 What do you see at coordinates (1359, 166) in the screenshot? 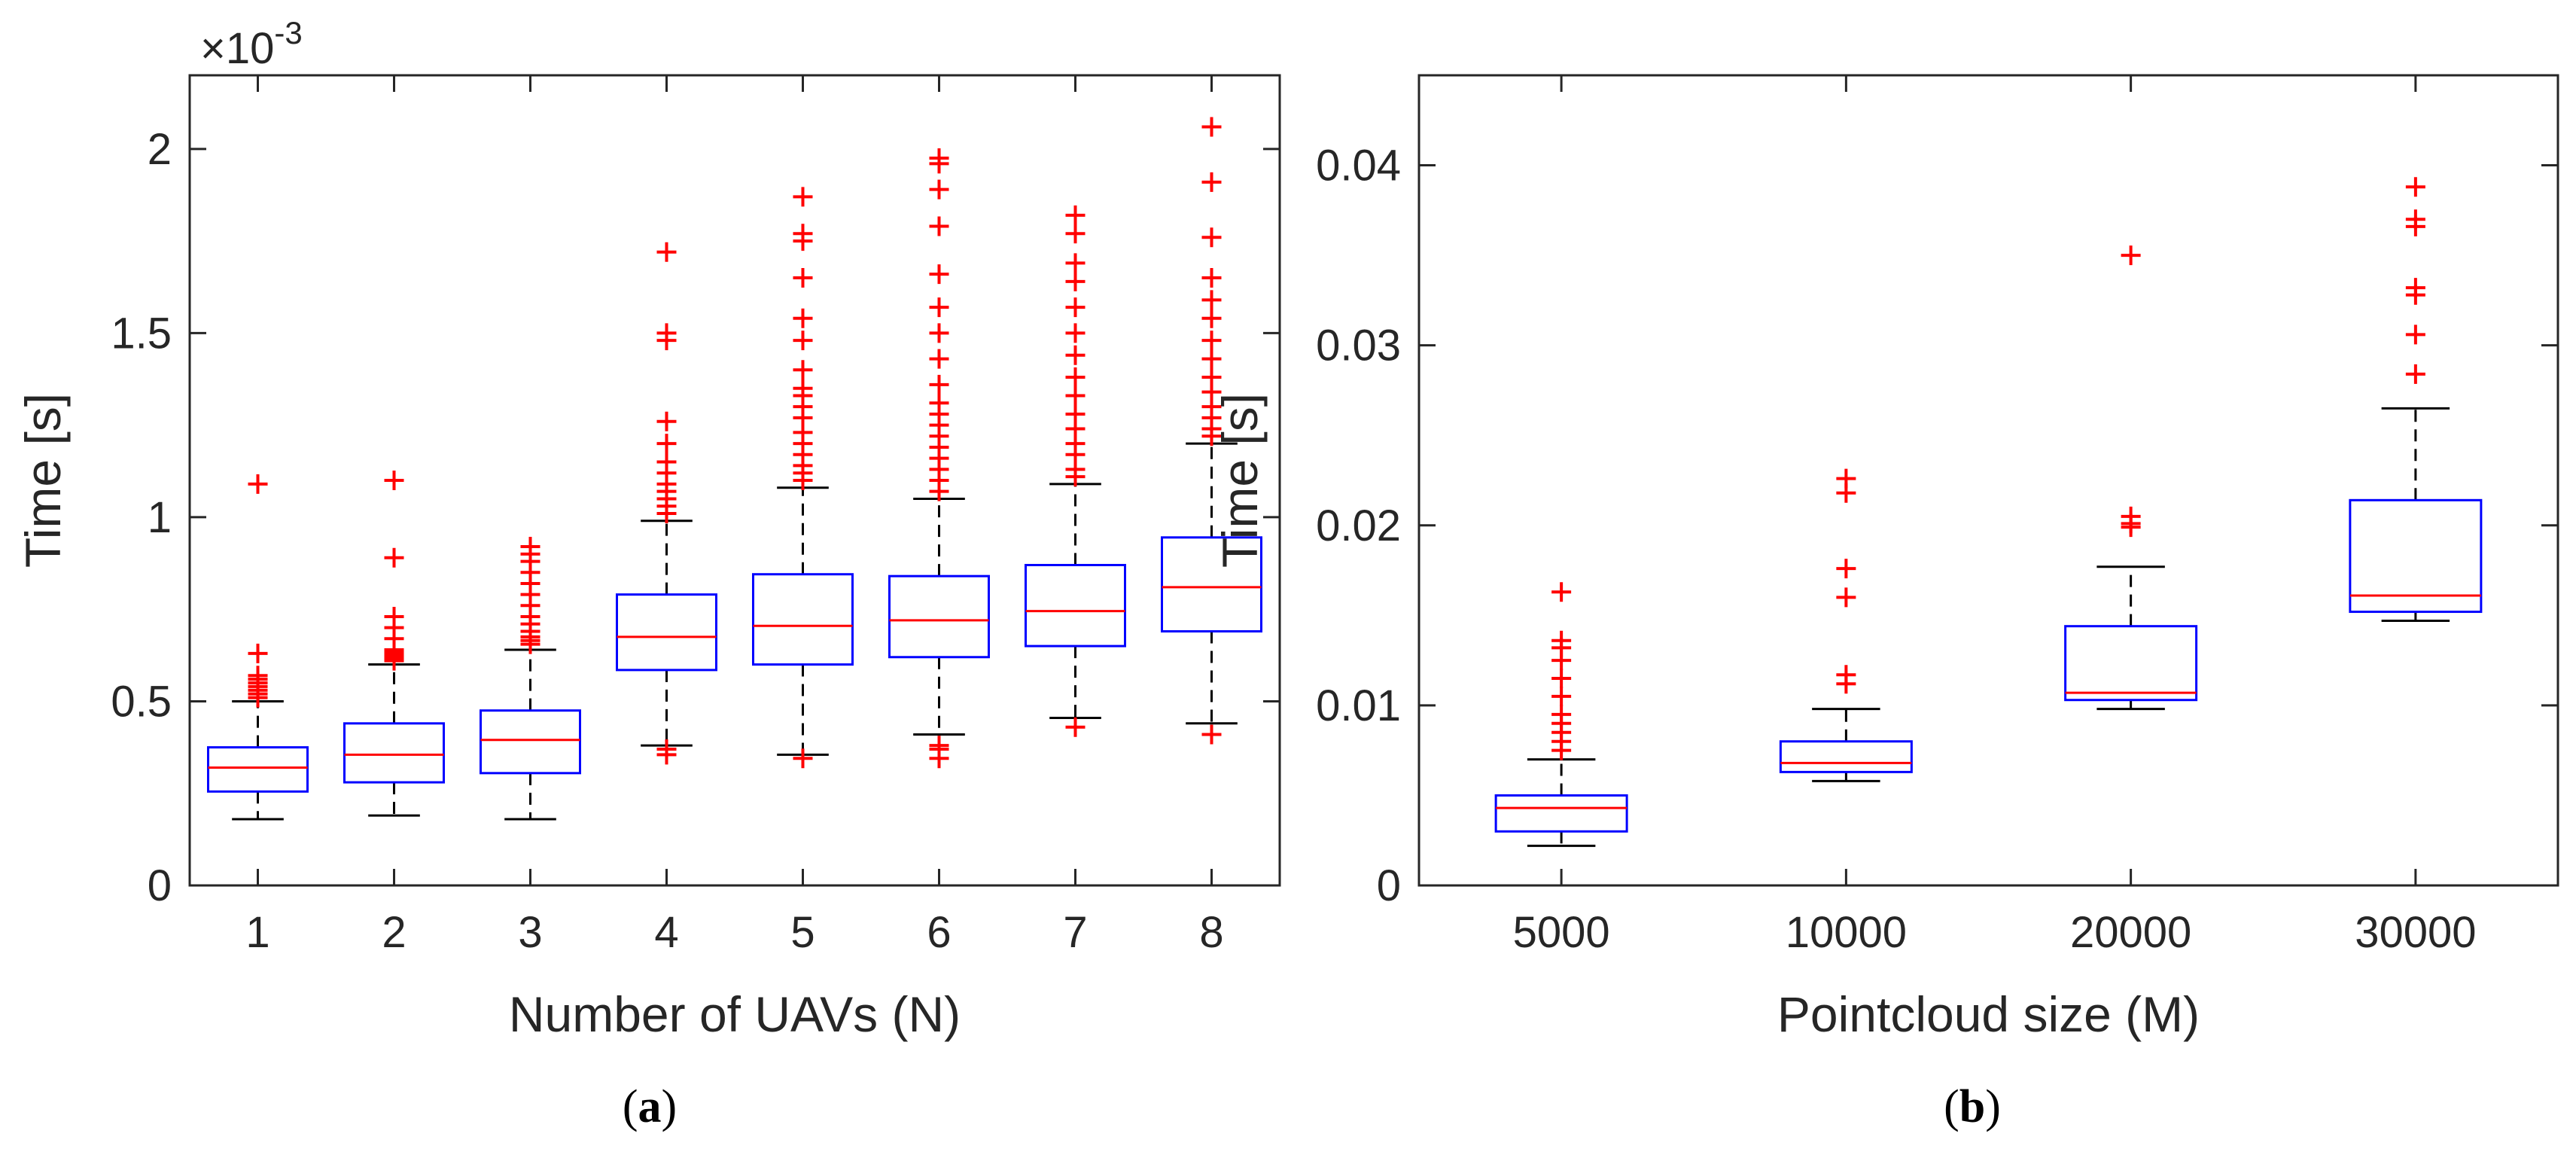
I see `y-tick-label: 0.04` at bounding box center [1359, 166].